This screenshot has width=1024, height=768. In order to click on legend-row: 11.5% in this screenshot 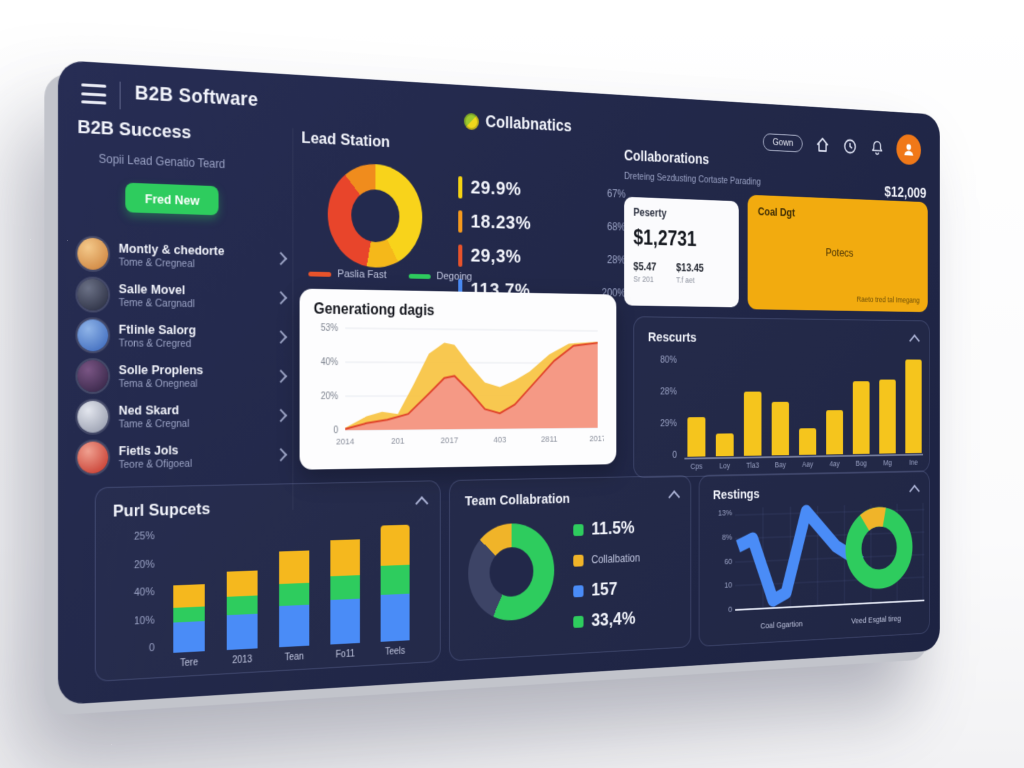, I will do `click(629, 528)`.